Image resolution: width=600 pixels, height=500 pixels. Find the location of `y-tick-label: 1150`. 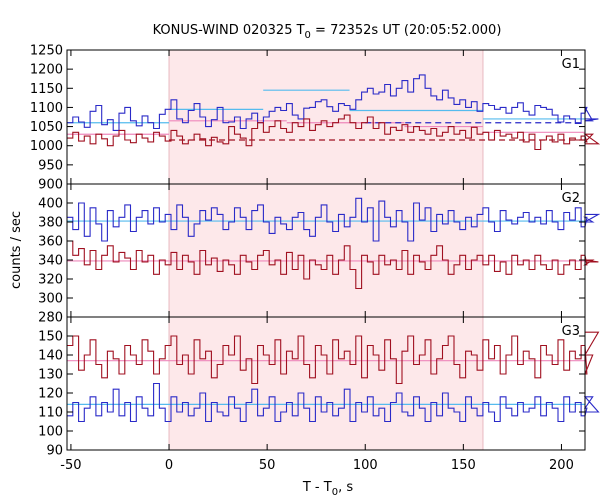

y-tick-label: 1150 is located at coordinates (46, 89).